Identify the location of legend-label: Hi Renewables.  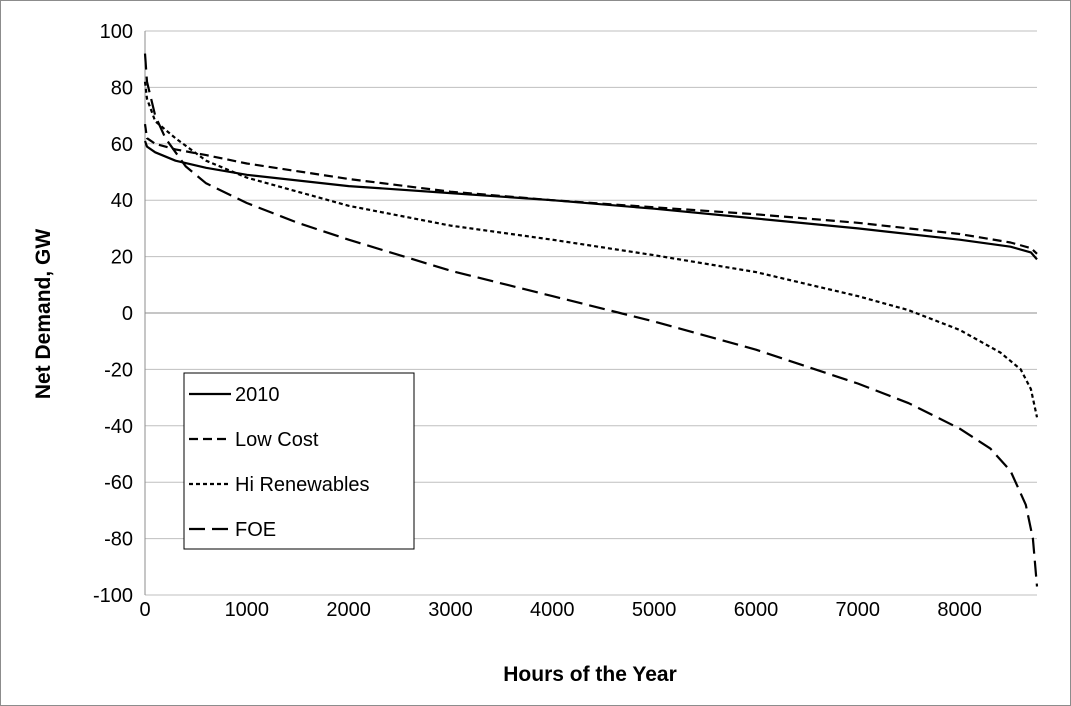
(302, 485).